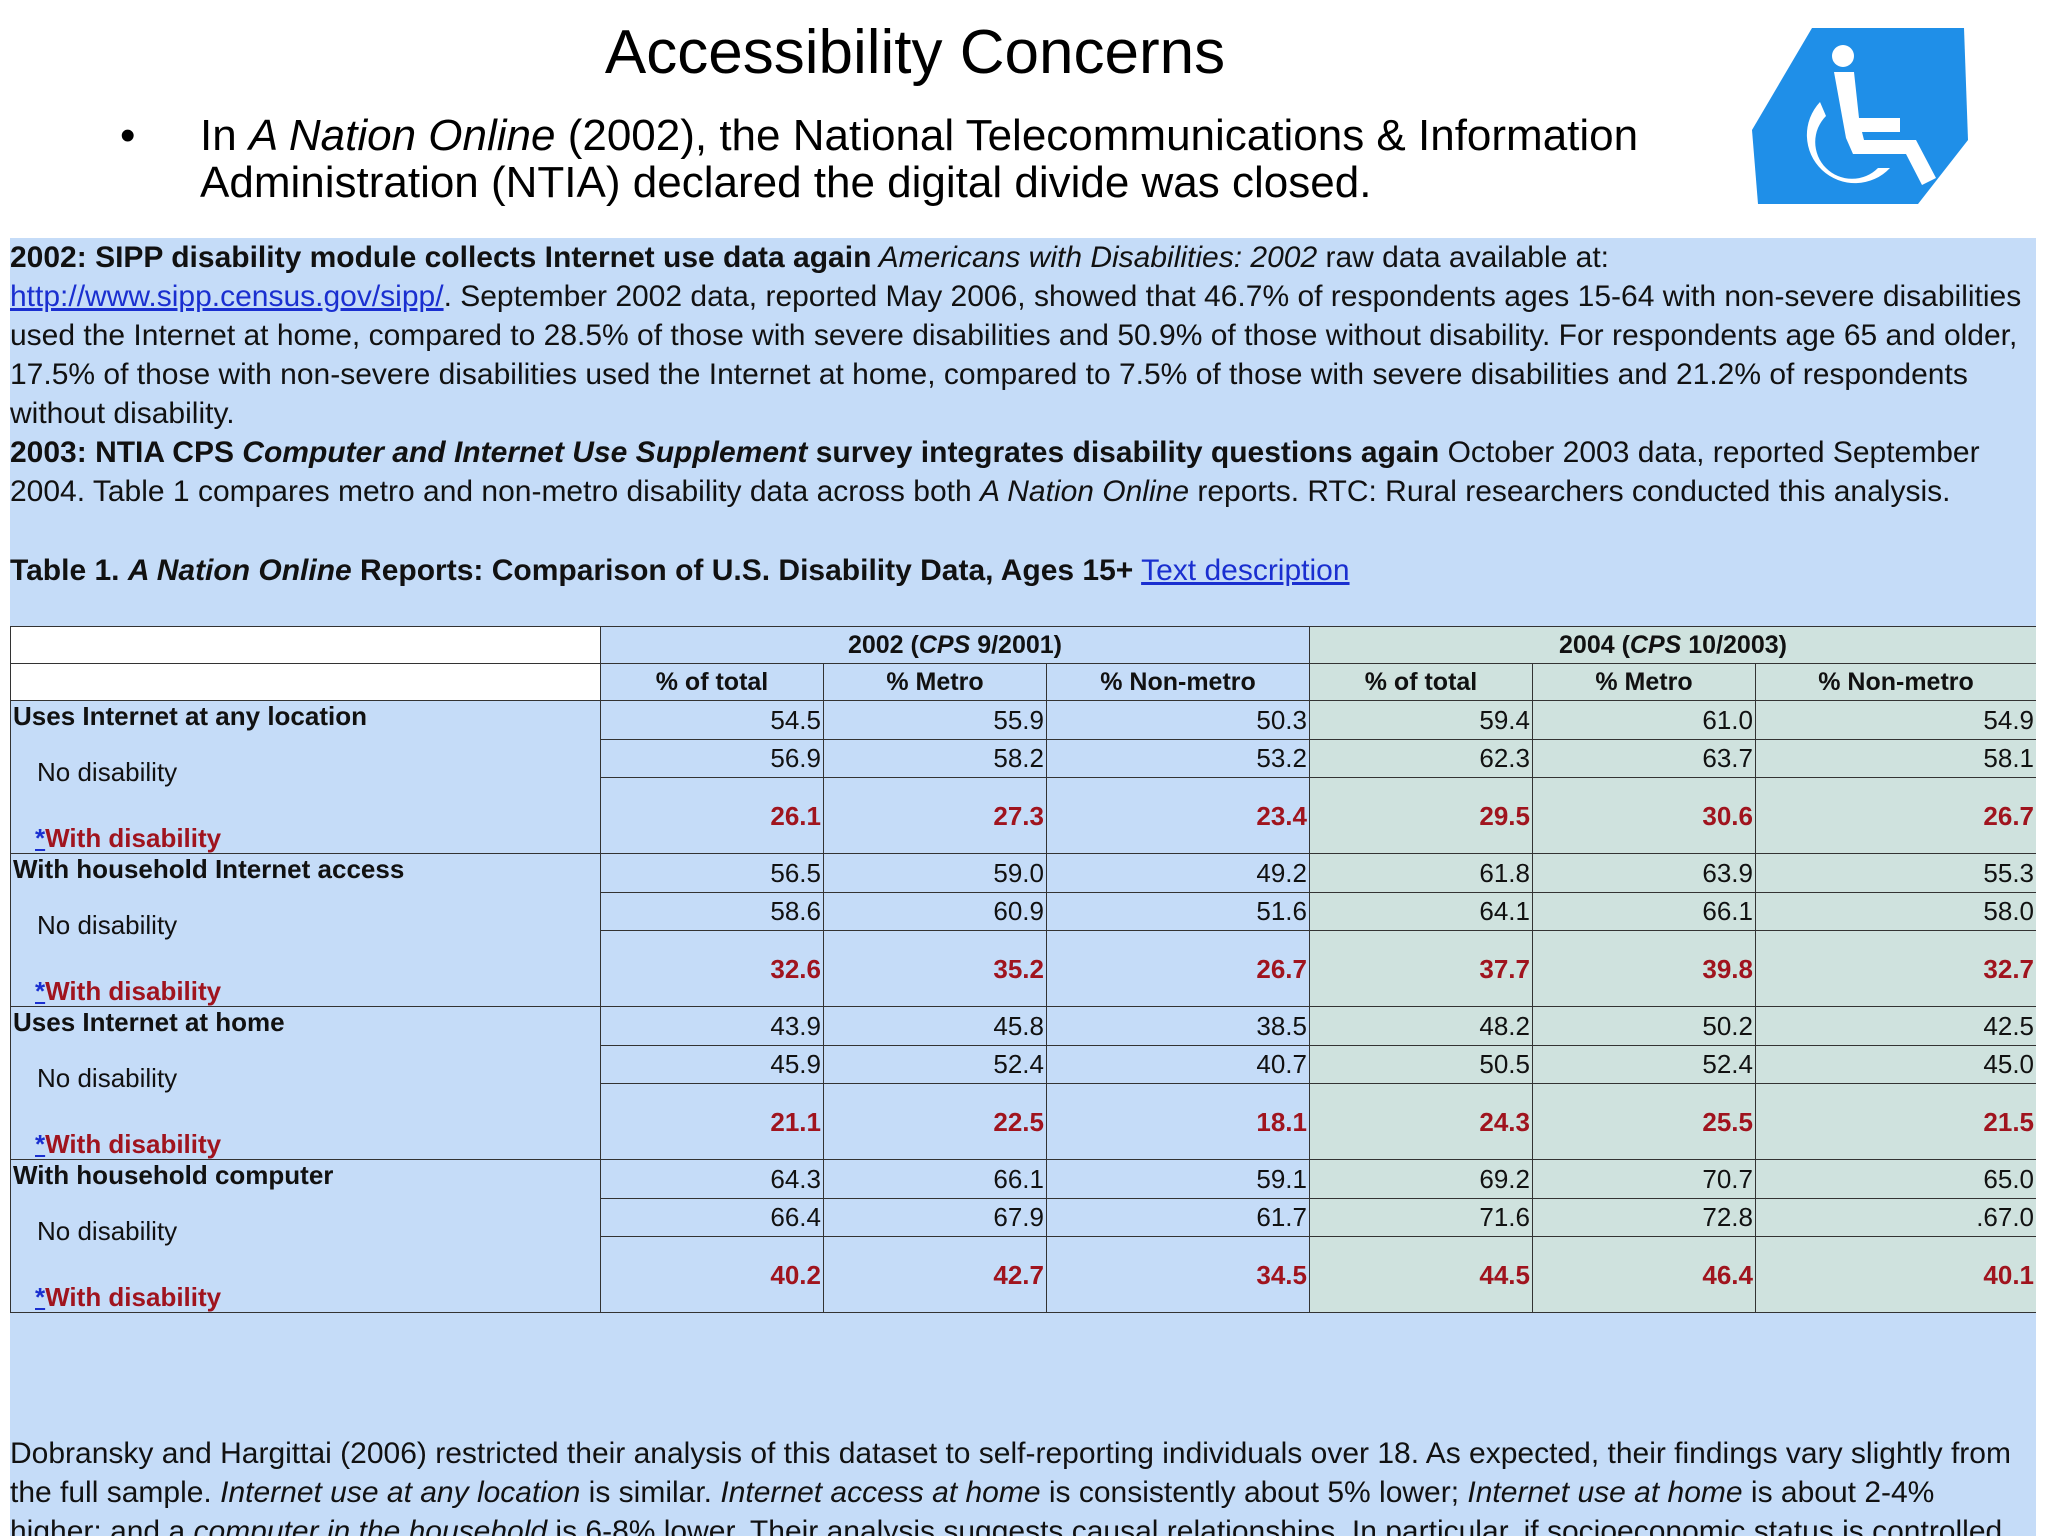 The image size is (2048, 1536). I want to click on table-row: 32.6 35.2 26.7 37.7 39.8 32.7, so click(1023, 968).